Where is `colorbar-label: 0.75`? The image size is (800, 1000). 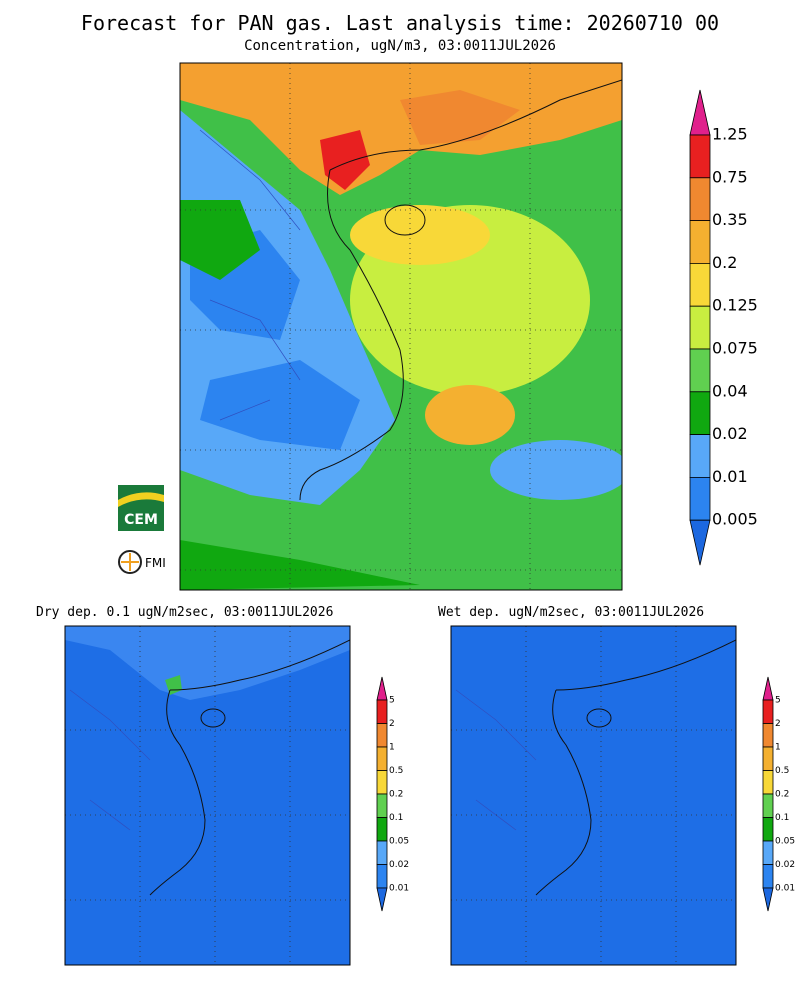 colorbar-label: 0.75 is located at coordinates (730, 176).